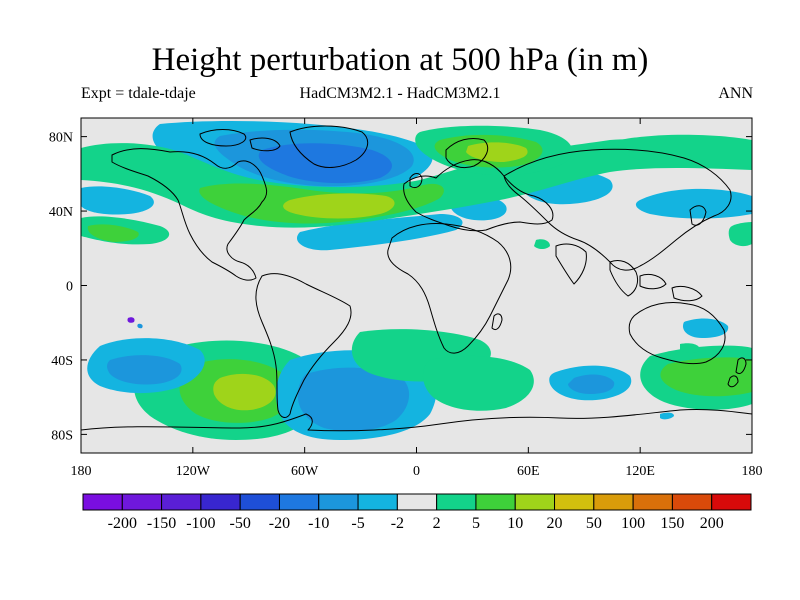 The height and width of the screenshot is (600, 800). What do you see at coordinates (476, 523) in the screenshot?
I see `colorbar-label: 5` at bounding box center [476, 523].